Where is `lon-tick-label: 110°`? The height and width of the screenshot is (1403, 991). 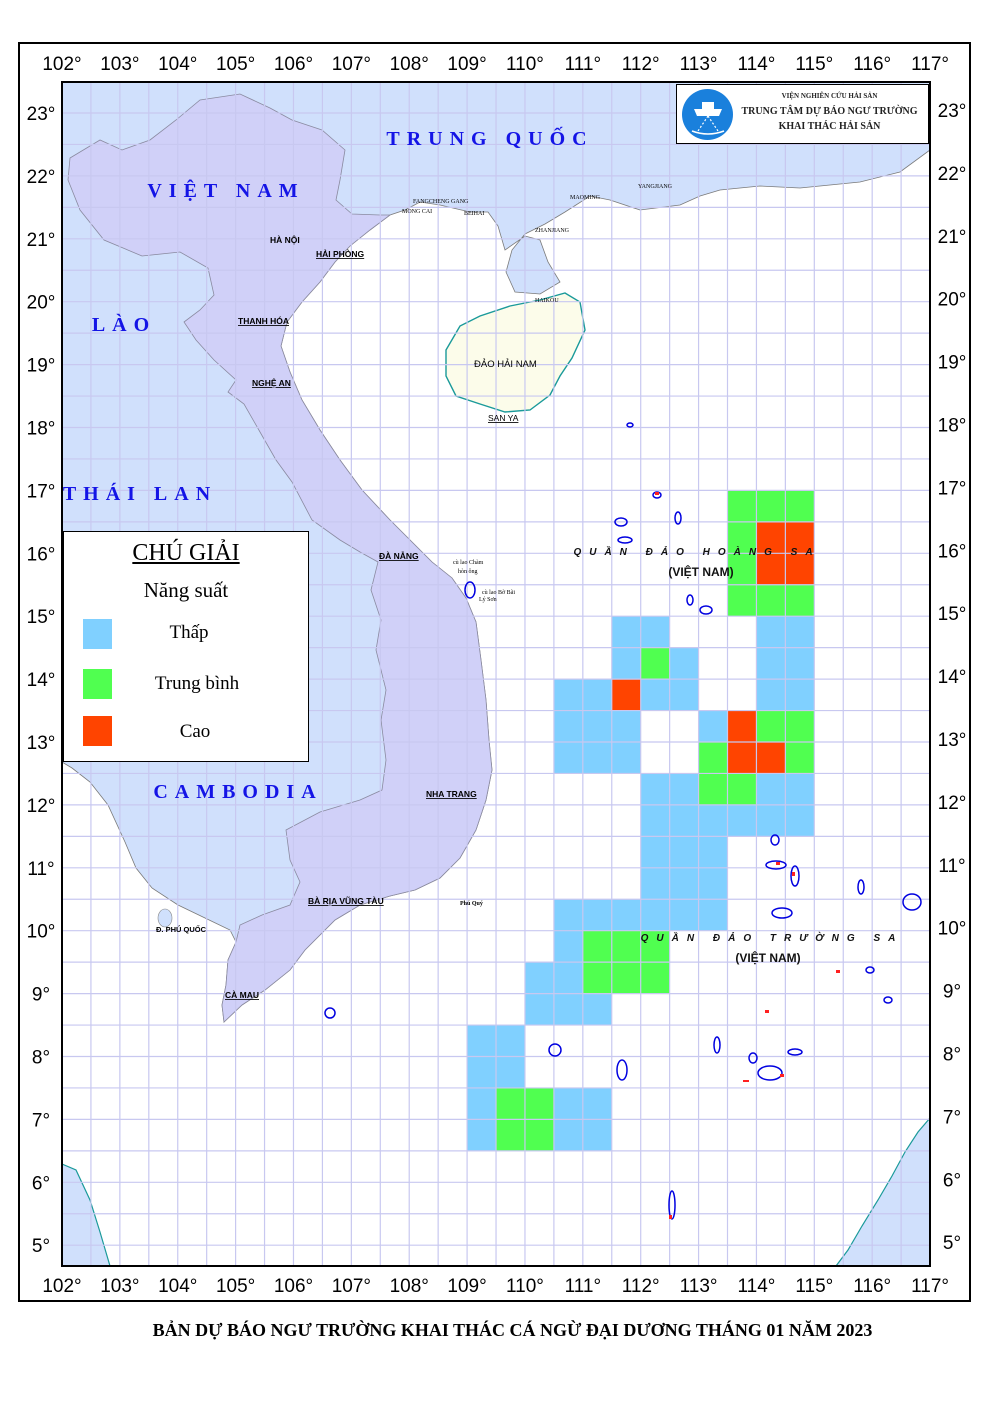 lon-tick-label: 110° is located at coordinates (525, 1286).